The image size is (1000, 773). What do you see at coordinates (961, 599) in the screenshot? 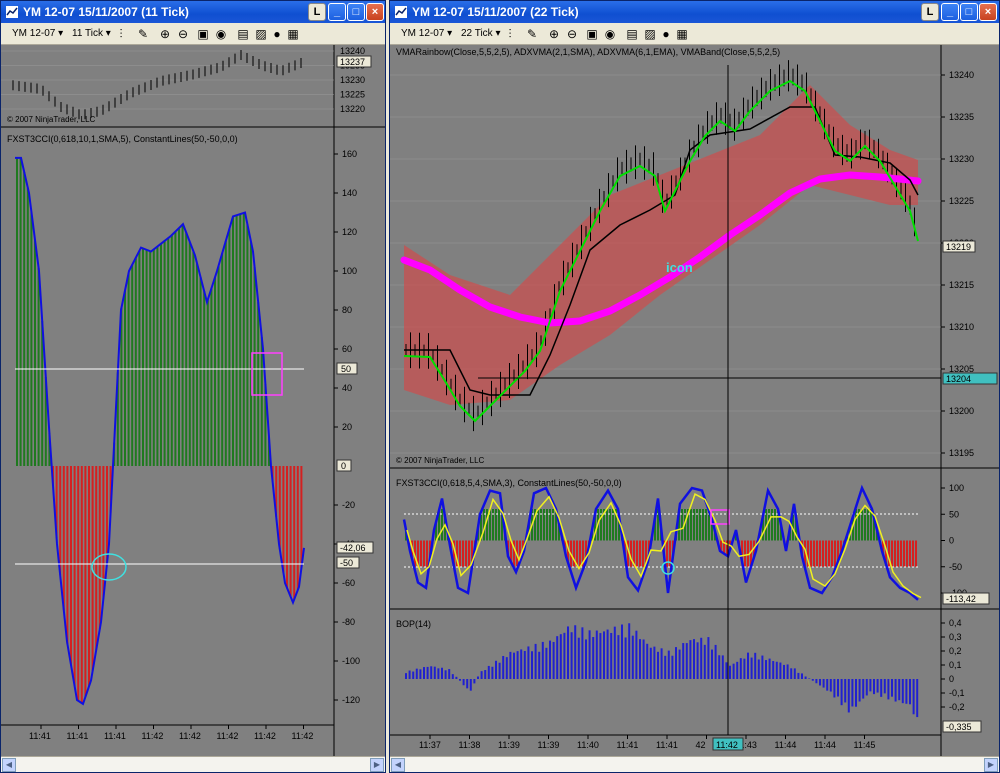
I see `last-cci-label: -113,42` at bounding box center [961, 599].